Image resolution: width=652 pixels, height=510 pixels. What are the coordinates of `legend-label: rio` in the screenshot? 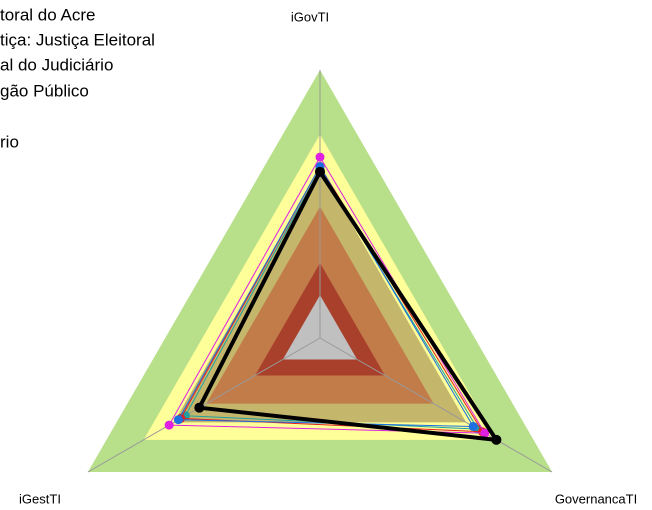 It's located at (9, 141).